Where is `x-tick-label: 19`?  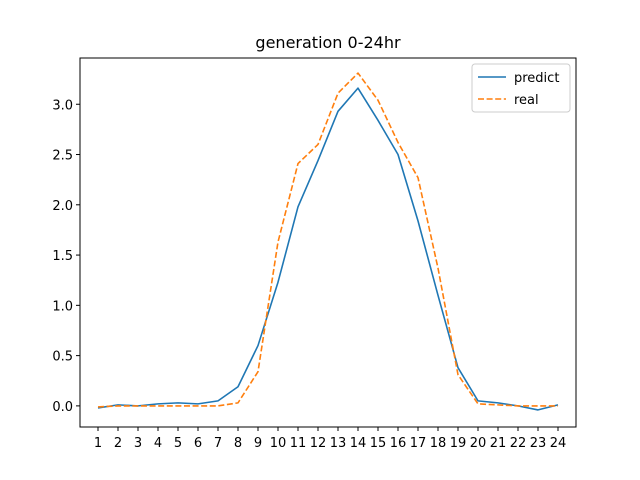 x-tick-label: 19 is located at coordinates (458, 443).